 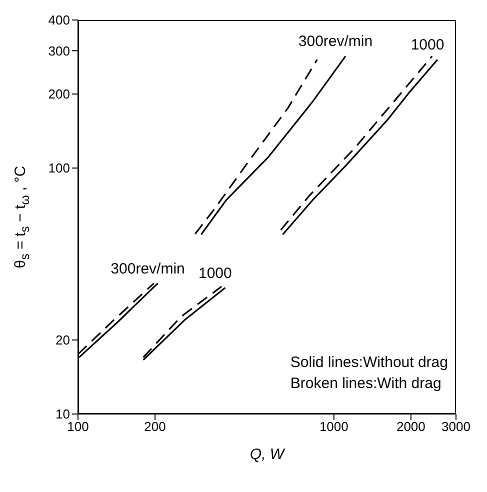 I want to click on x-tick-label: 3000, so click(x=456, y=426).